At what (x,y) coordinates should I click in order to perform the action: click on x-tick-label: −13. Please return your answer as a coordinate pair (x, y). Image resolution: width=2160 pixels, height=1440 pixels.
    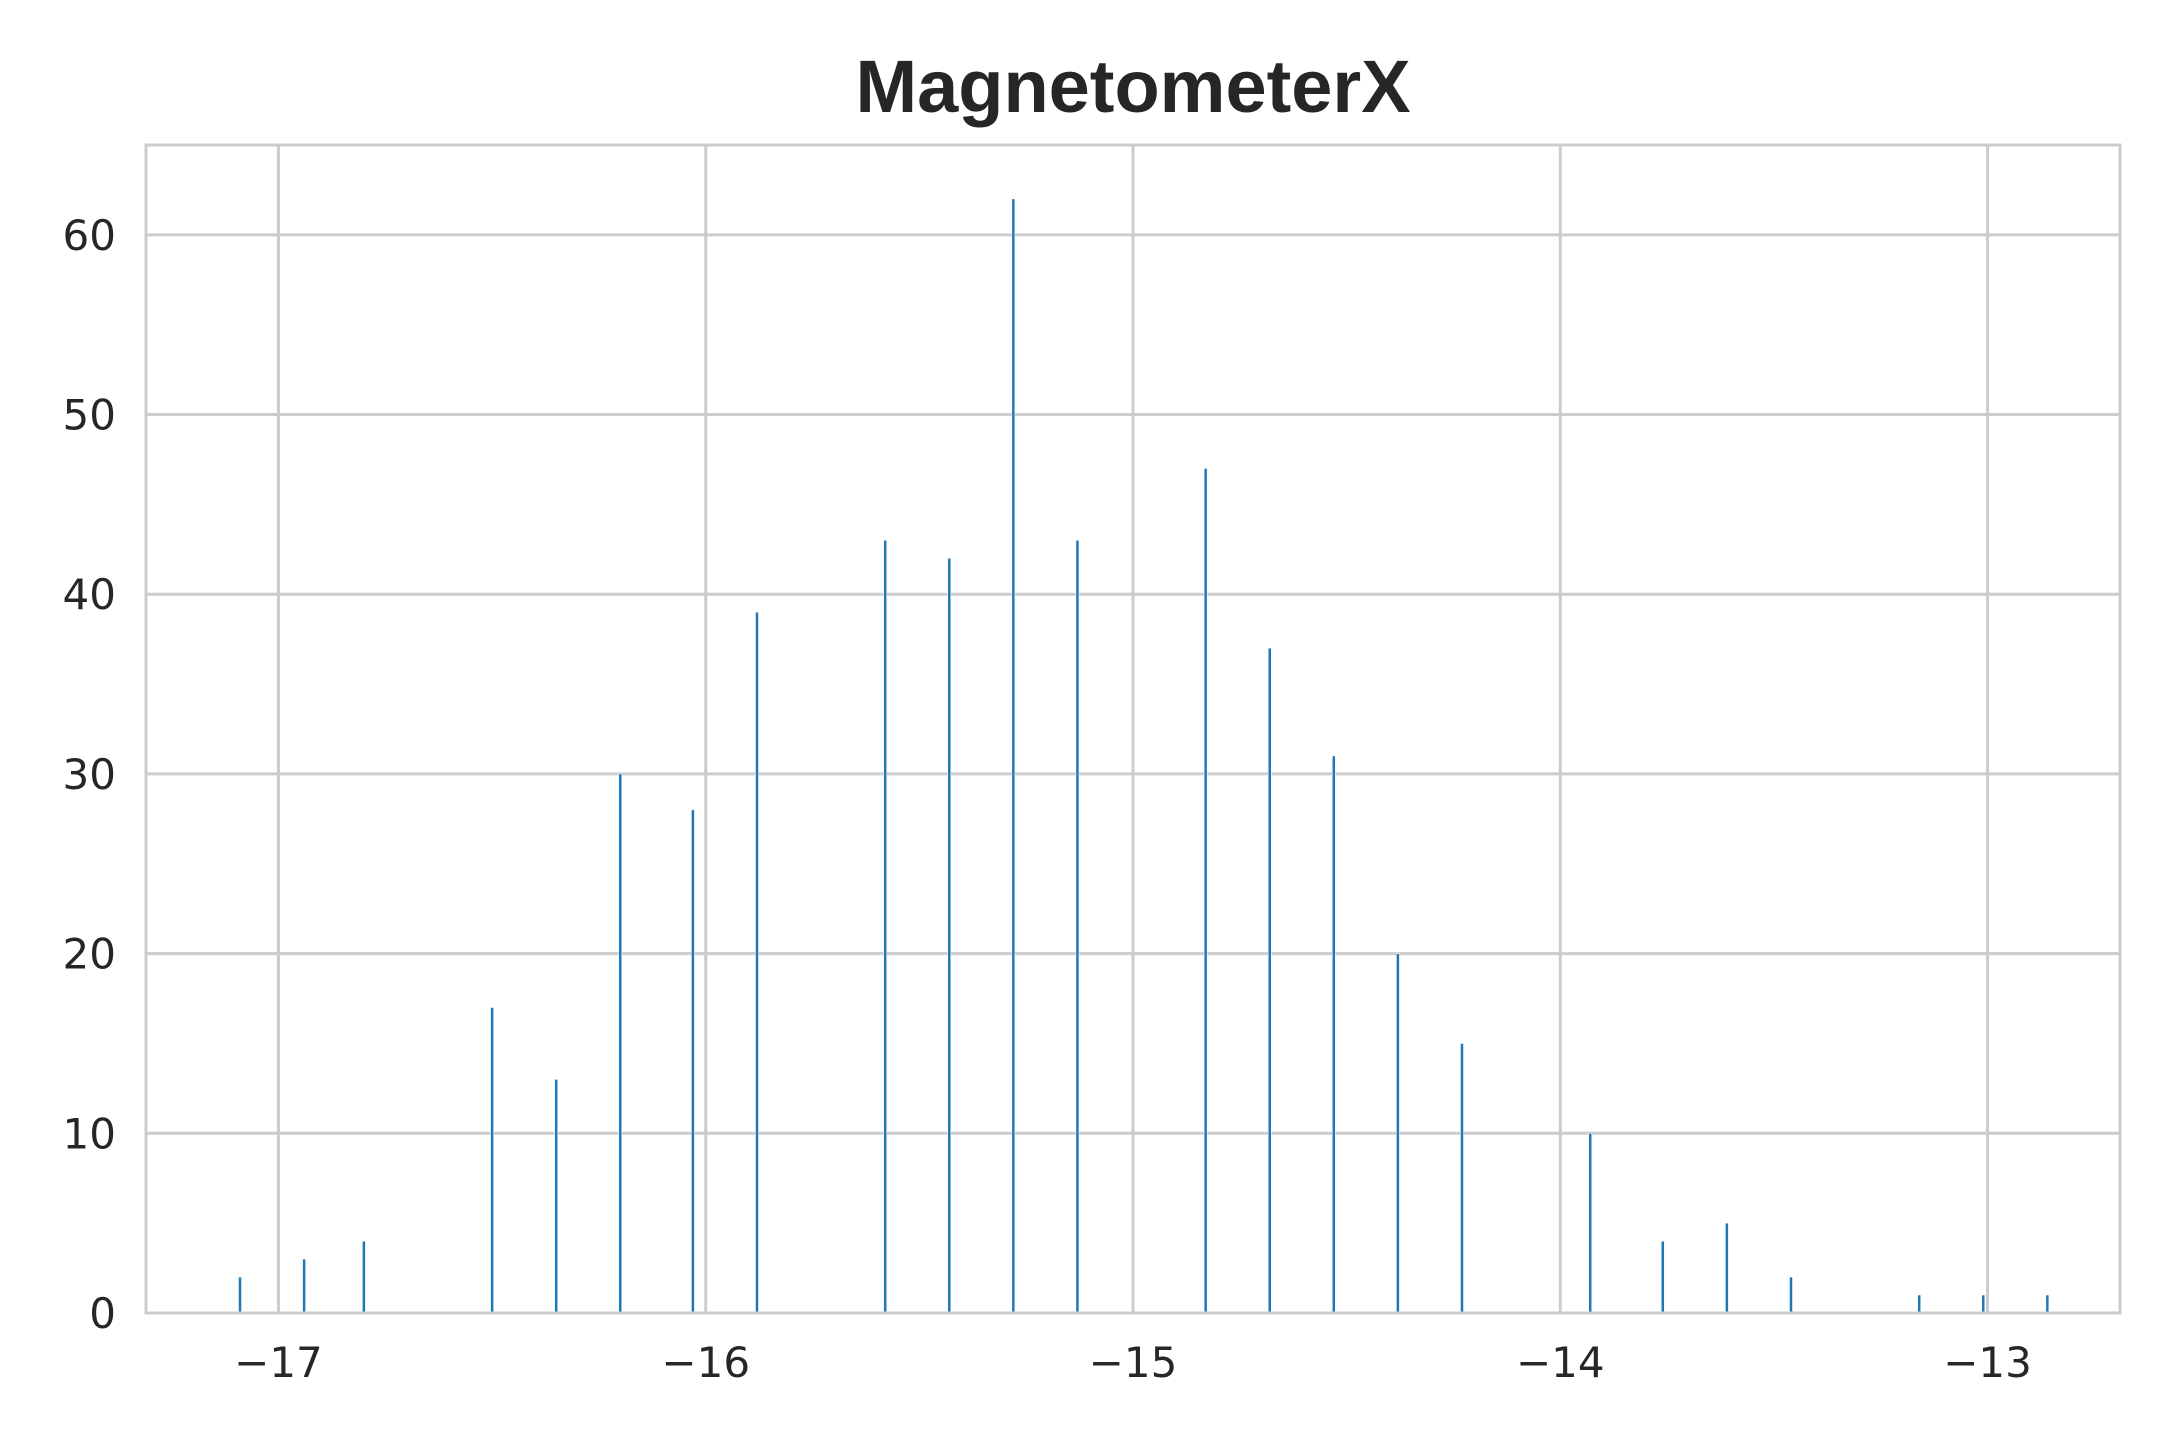
    Looking at the image, I should click on (1987, 1362).